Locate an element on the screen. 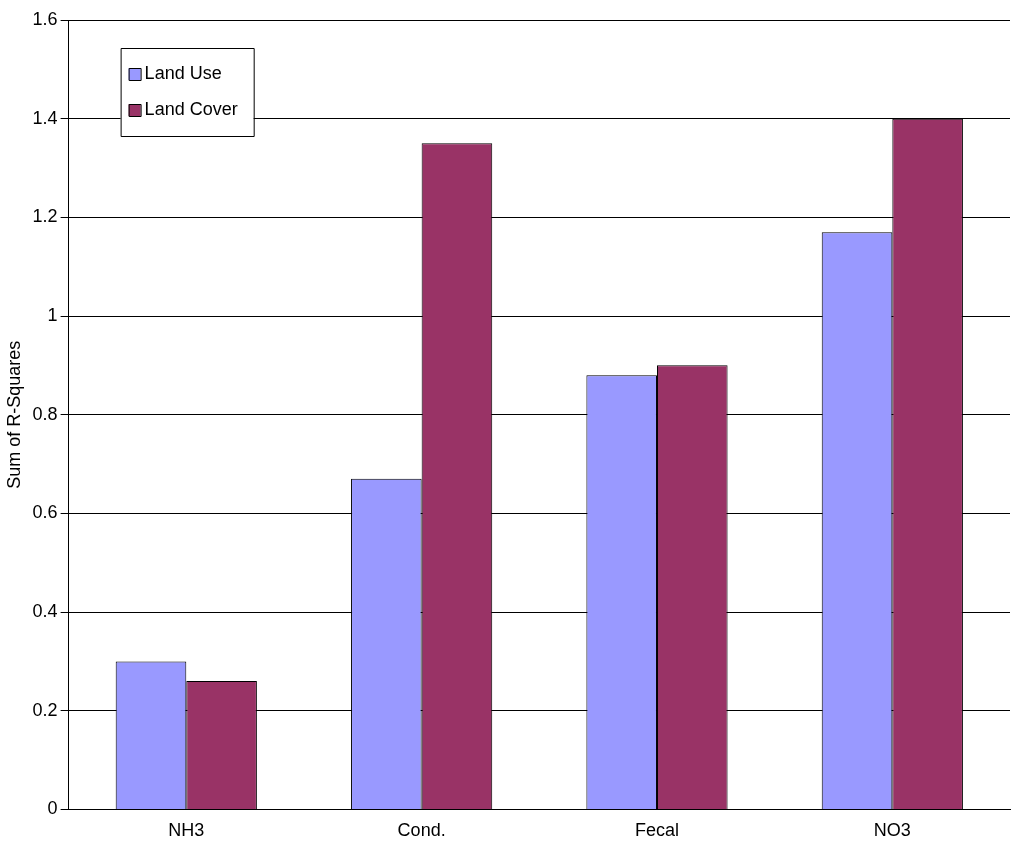  x-tick-label: NO3 is located at coordinates (892, 830).